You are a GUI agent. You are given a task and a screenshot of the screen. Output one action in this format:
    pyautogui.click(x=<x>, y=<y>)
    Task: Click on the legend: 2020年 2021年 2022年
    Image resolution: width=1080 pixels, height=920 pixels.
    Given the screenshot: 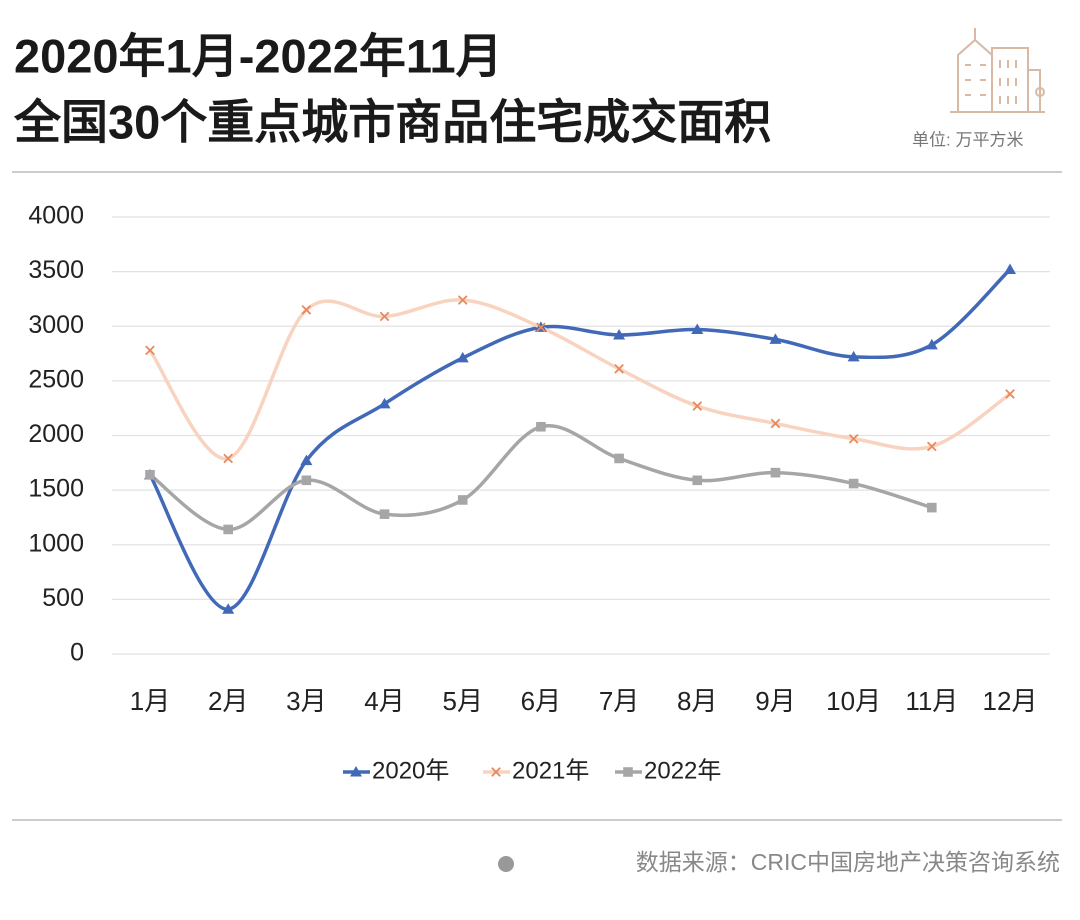 What is the action you would take?
    pyautogui.click(x=532, y=770)
    